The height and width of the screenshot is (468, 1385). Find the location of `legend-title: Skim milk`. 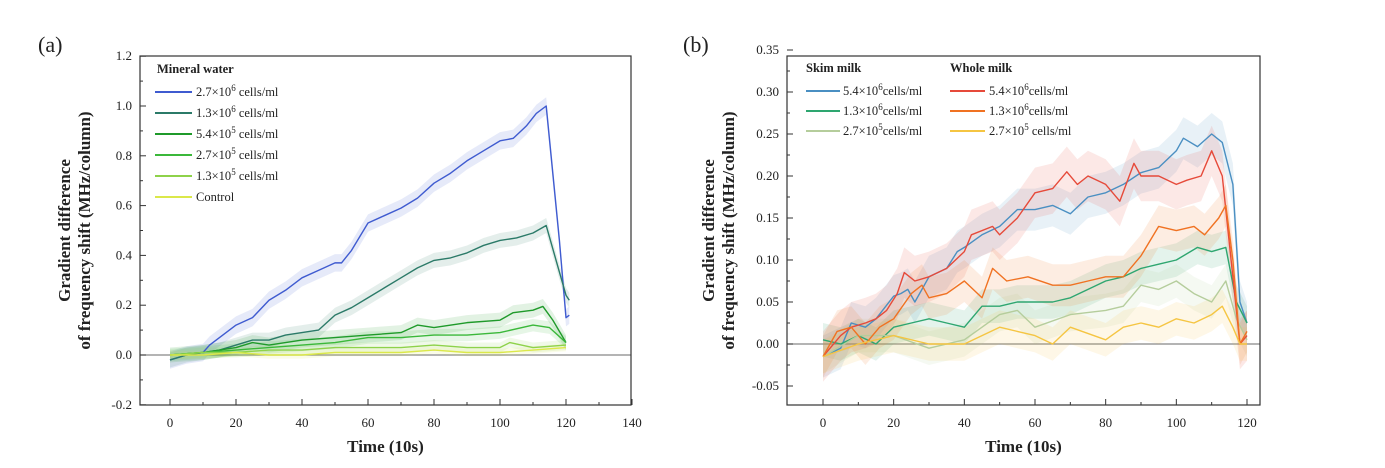

legend-title: Skim milk is located at coordinates (833, 68).